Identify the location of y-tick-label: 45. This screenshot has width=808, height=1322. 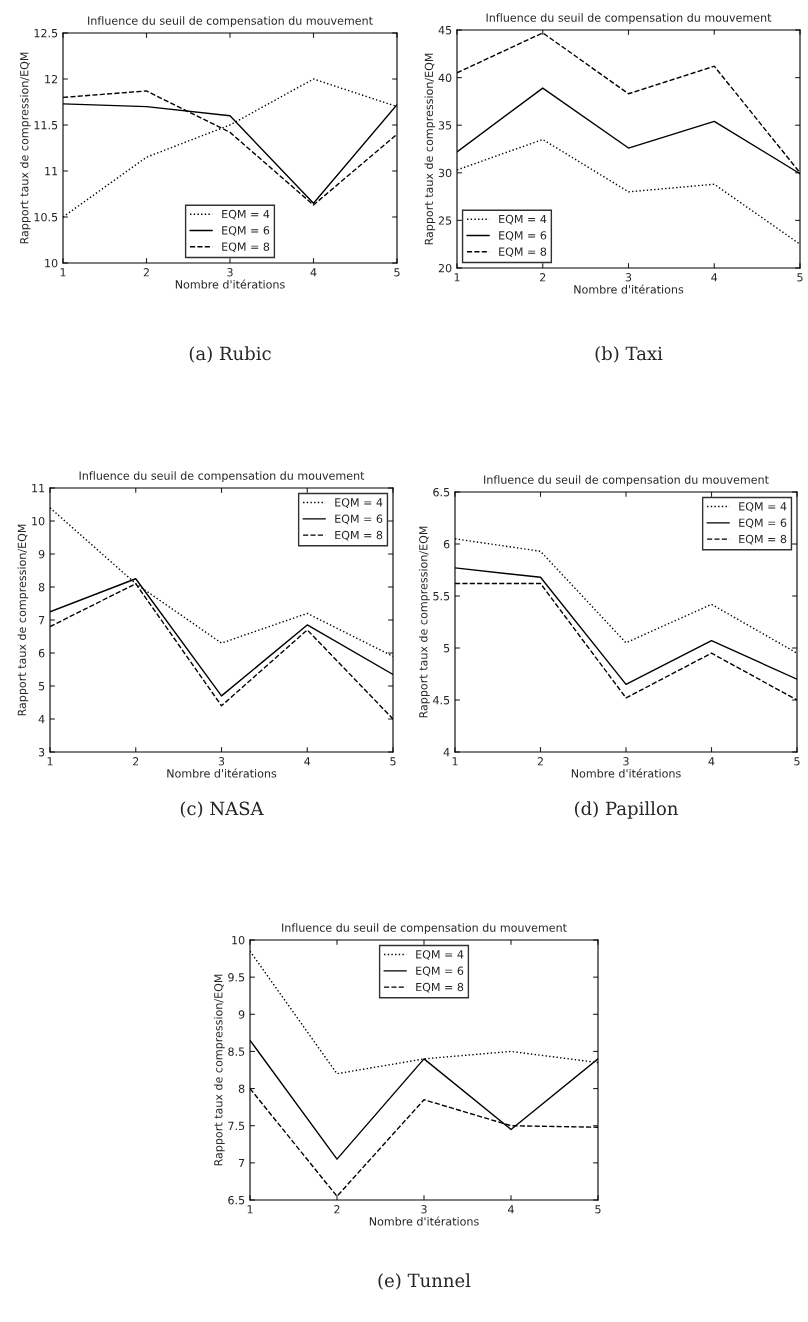
(445, 30).